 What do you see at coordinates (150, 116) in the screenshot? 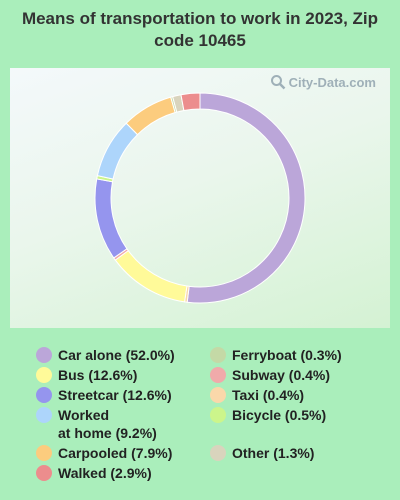
I see `slice-carpooled` at bounding box center [150, 116].